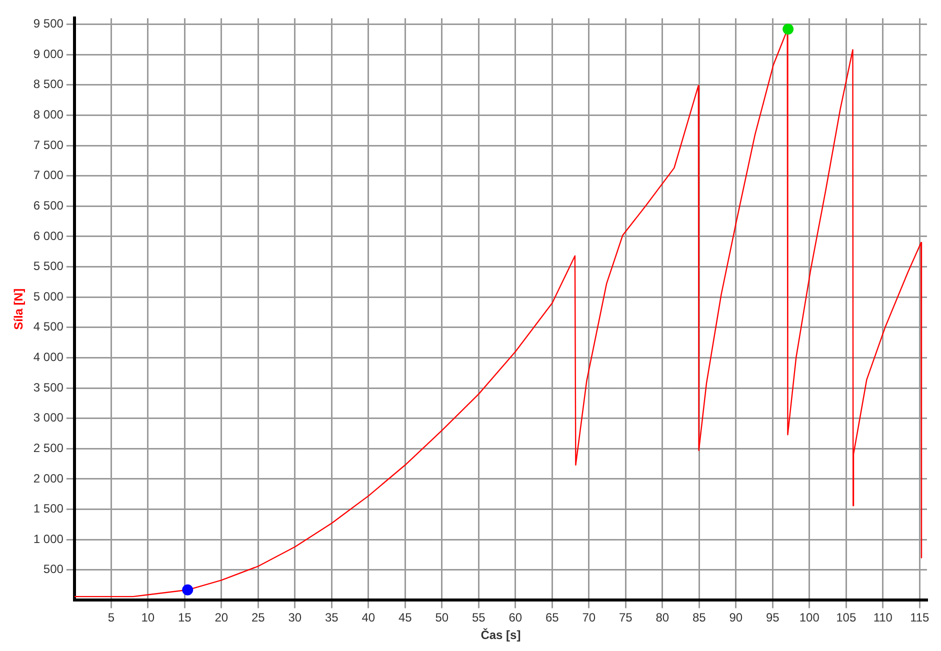 The height and width of the screenshot is (651, 941). What do you see at coordinates (258, 617) in the screenshot?
I see `x-tick-label: 25` at bounding box center [258, 617].